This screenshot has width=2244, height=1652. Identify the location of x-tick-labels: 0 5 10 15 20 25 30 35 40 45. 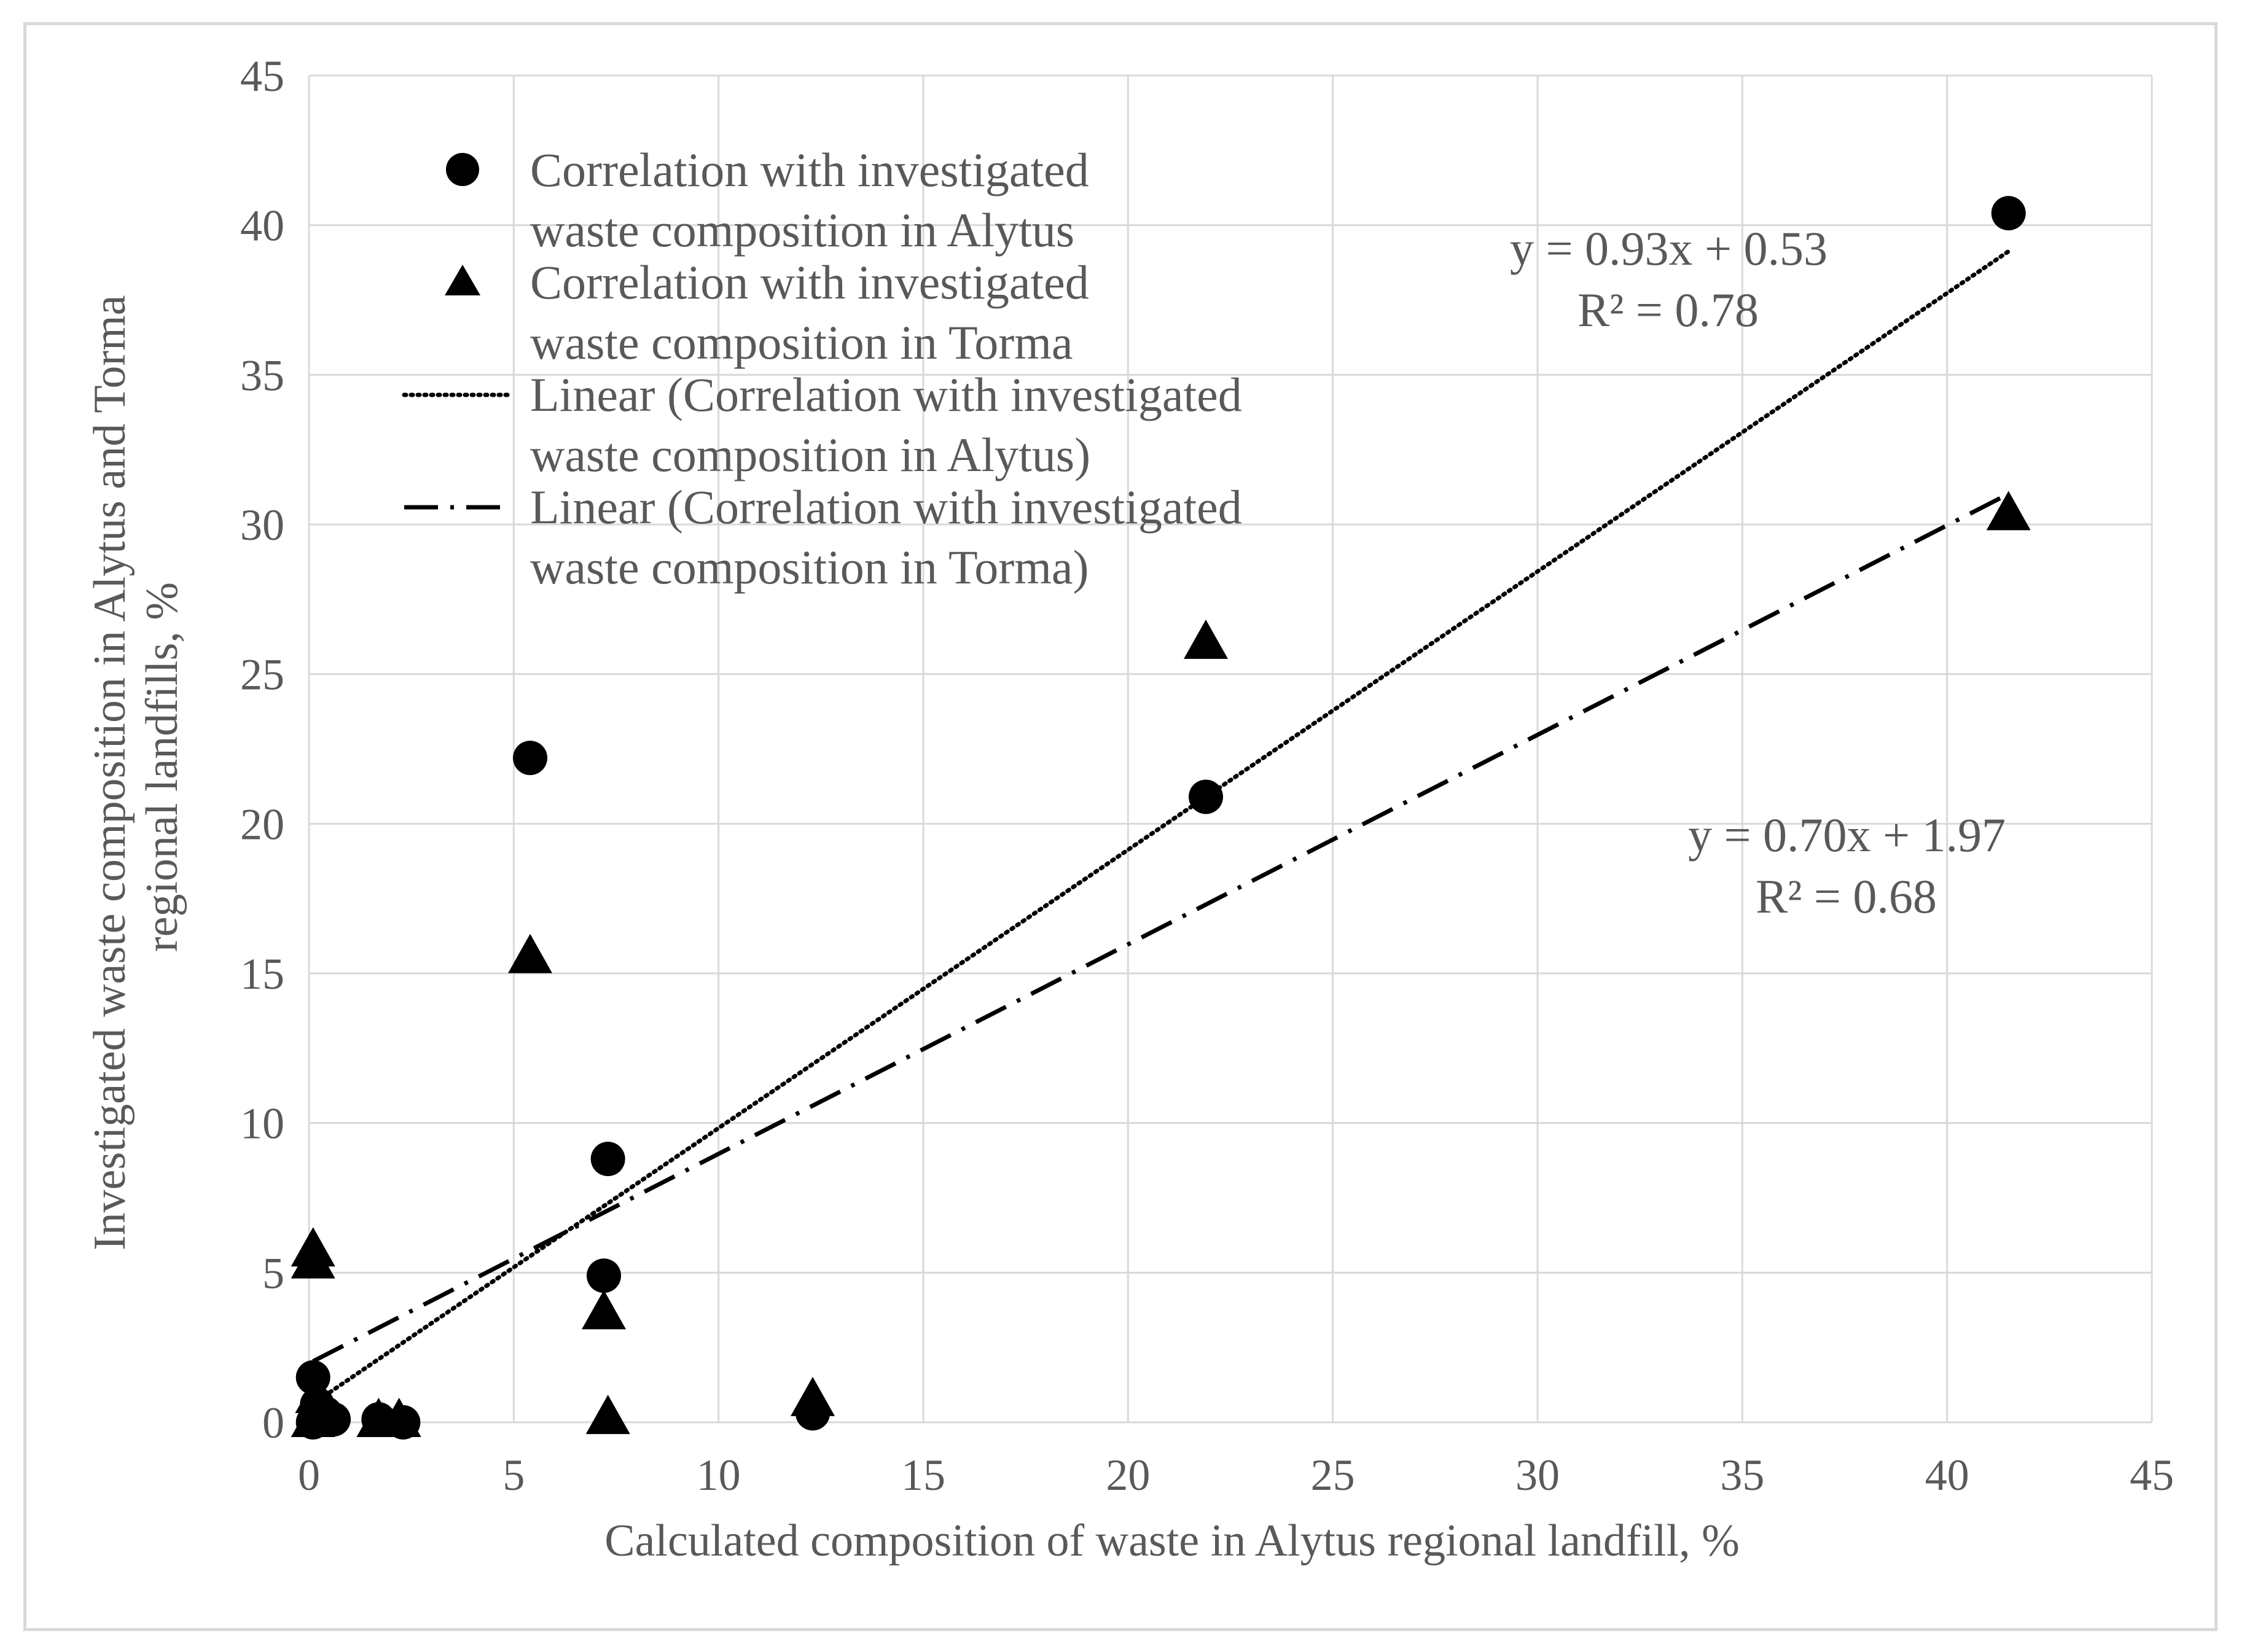
(1236, 1475).